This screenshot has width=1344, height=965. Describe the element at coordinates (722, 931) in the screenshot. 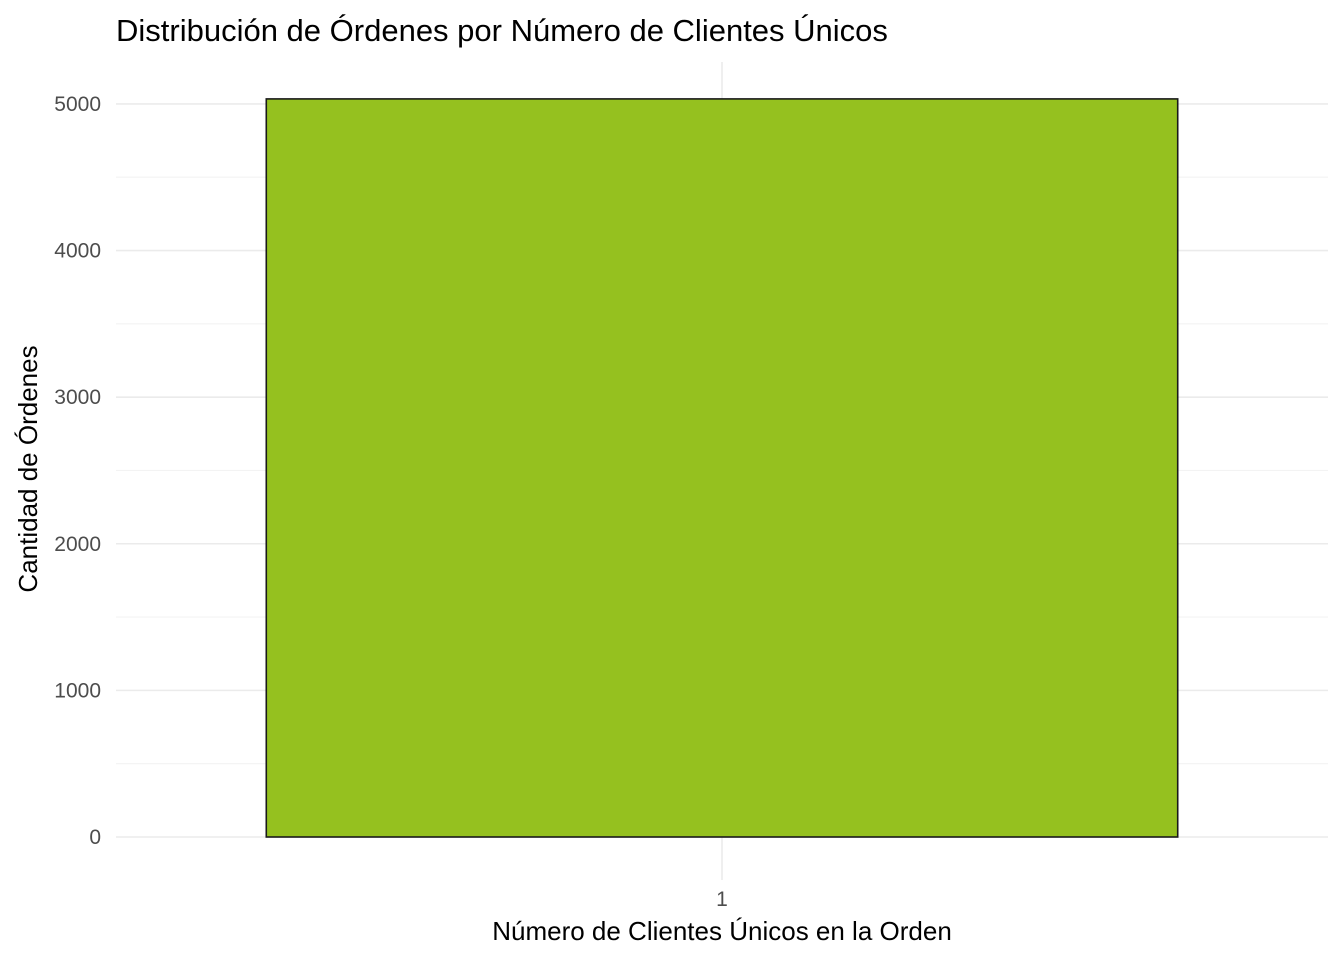

I see `x-axis-title: Número de Clientes Únicos en la Orden` at that location.